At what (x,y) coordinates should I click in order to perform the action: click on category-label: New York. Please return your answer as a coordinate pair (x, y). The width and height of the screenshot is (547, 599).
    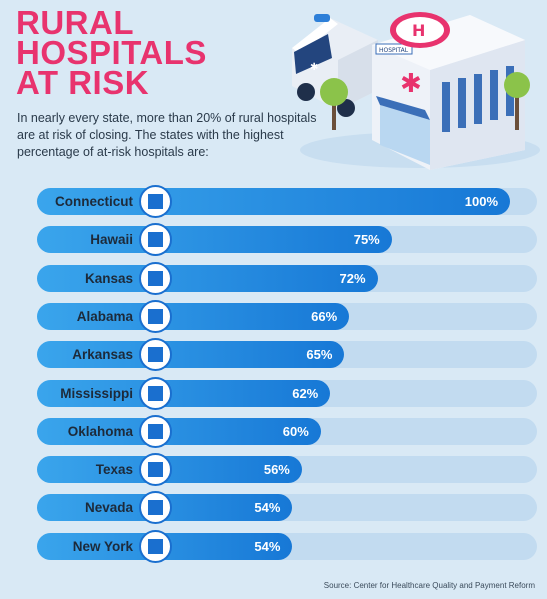
    Looking at the image, I should click on (102, 546).